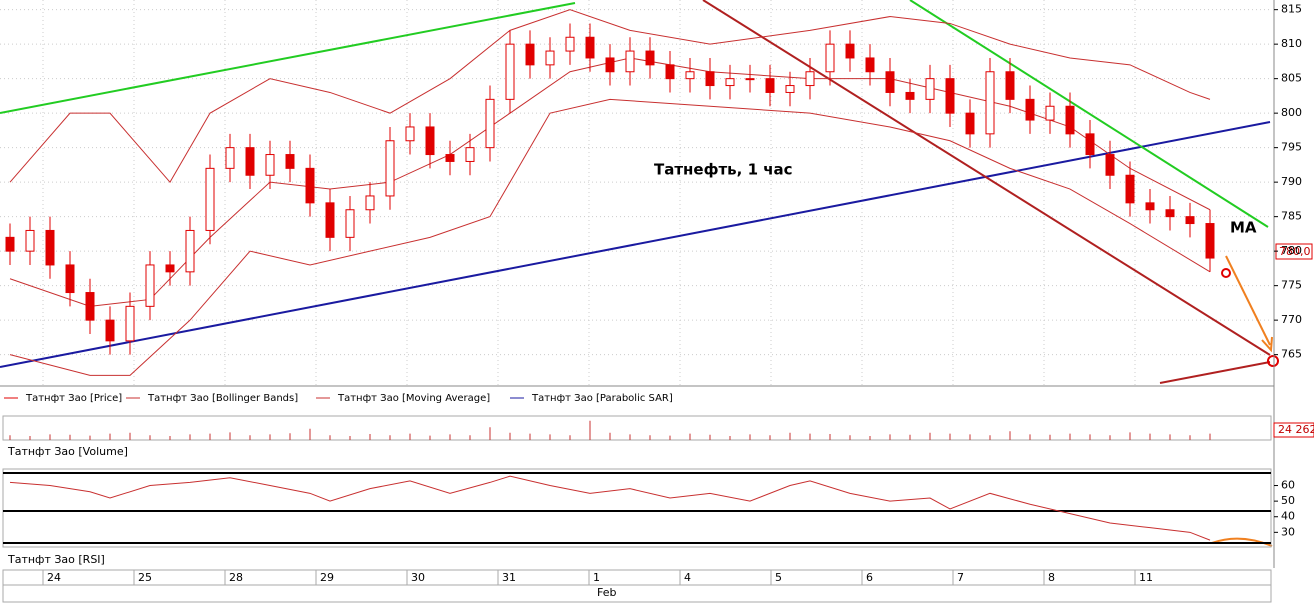 This screenshot has width=1314, height=608. Describe the element at coordinates (1291, 181) in the screenshot. I see `y-tick-label: 790` at that location.